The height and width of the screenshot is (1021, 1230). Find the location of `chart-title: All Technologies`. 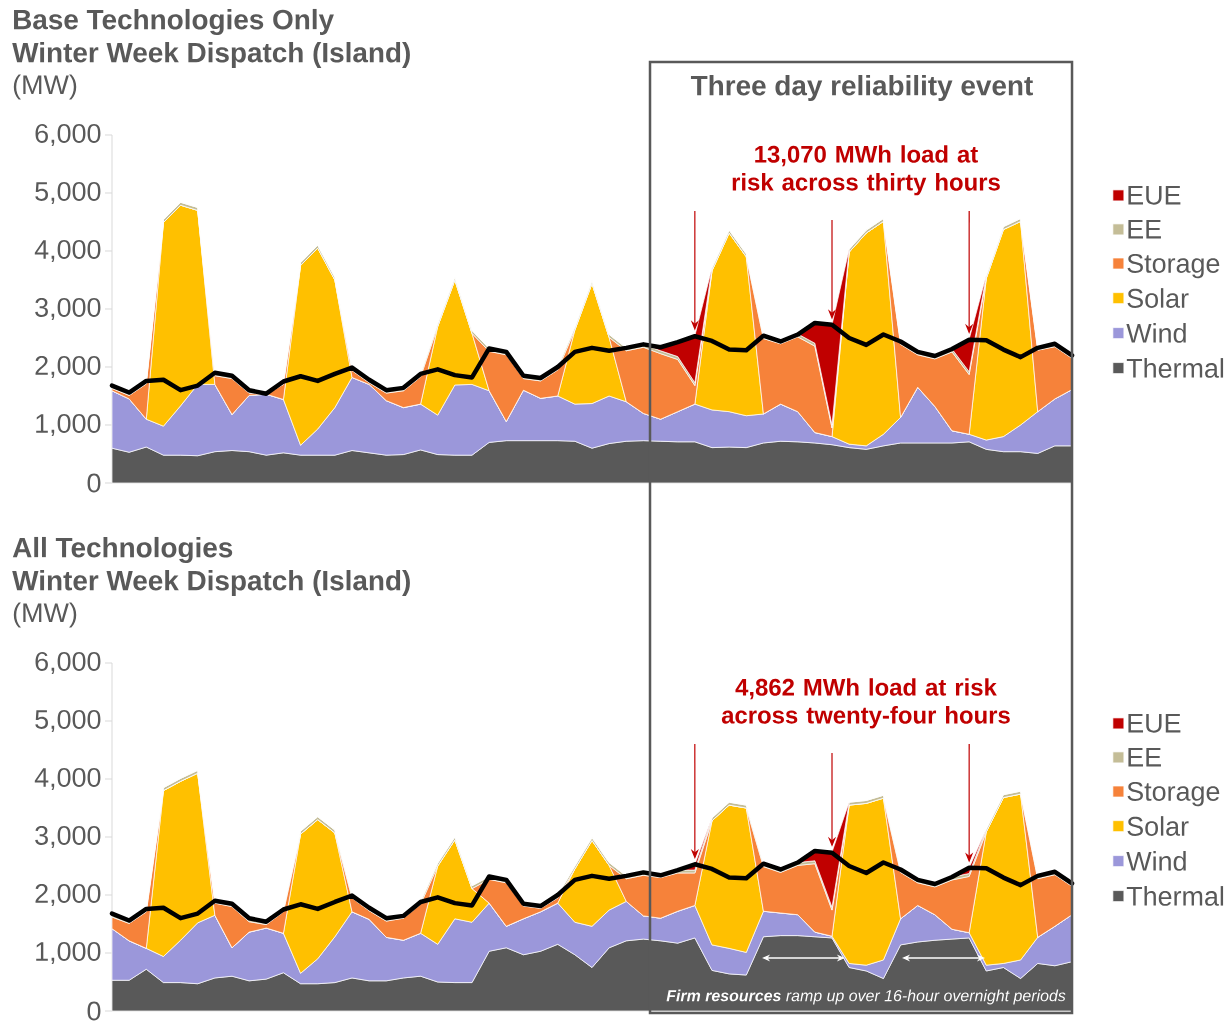

chart-title: All Technologies is located at coordinates (122, 550).